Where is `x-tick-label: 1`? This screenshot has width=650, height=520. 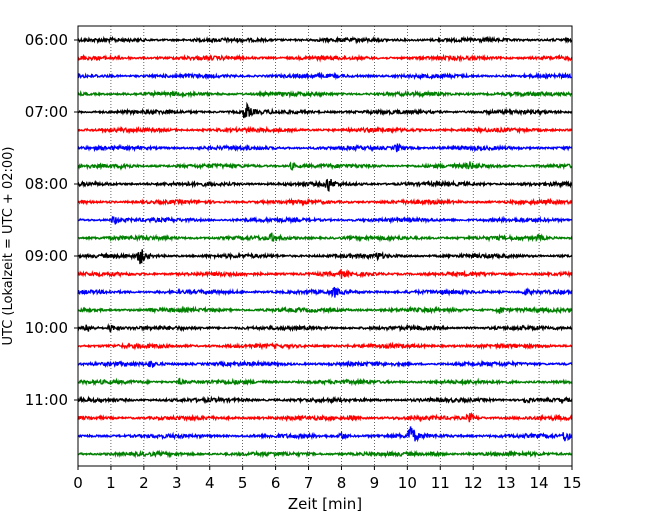 x-tick-label: 1 is located at coordinates (111, 483).